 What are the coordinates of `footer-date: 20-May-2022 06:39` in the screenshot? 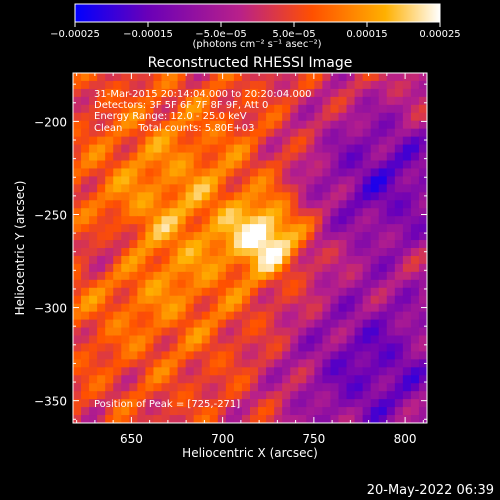 It's located at (430, 490).